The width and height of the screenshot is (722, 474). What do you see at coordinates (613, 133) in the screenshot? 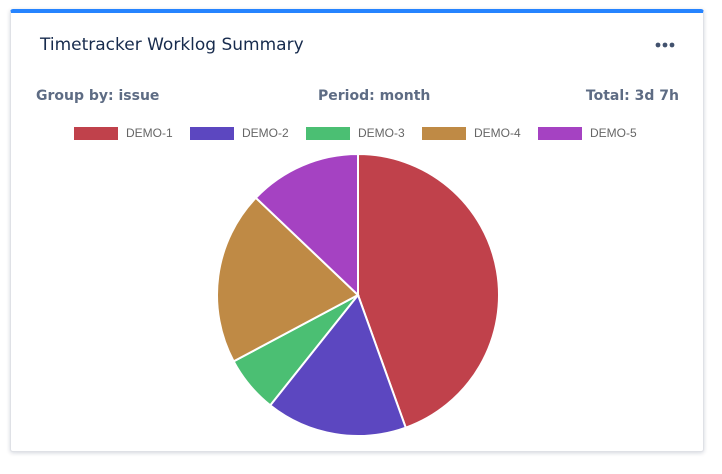
I see `legend-label: DEMO-5` at bounding box center [613, 133].